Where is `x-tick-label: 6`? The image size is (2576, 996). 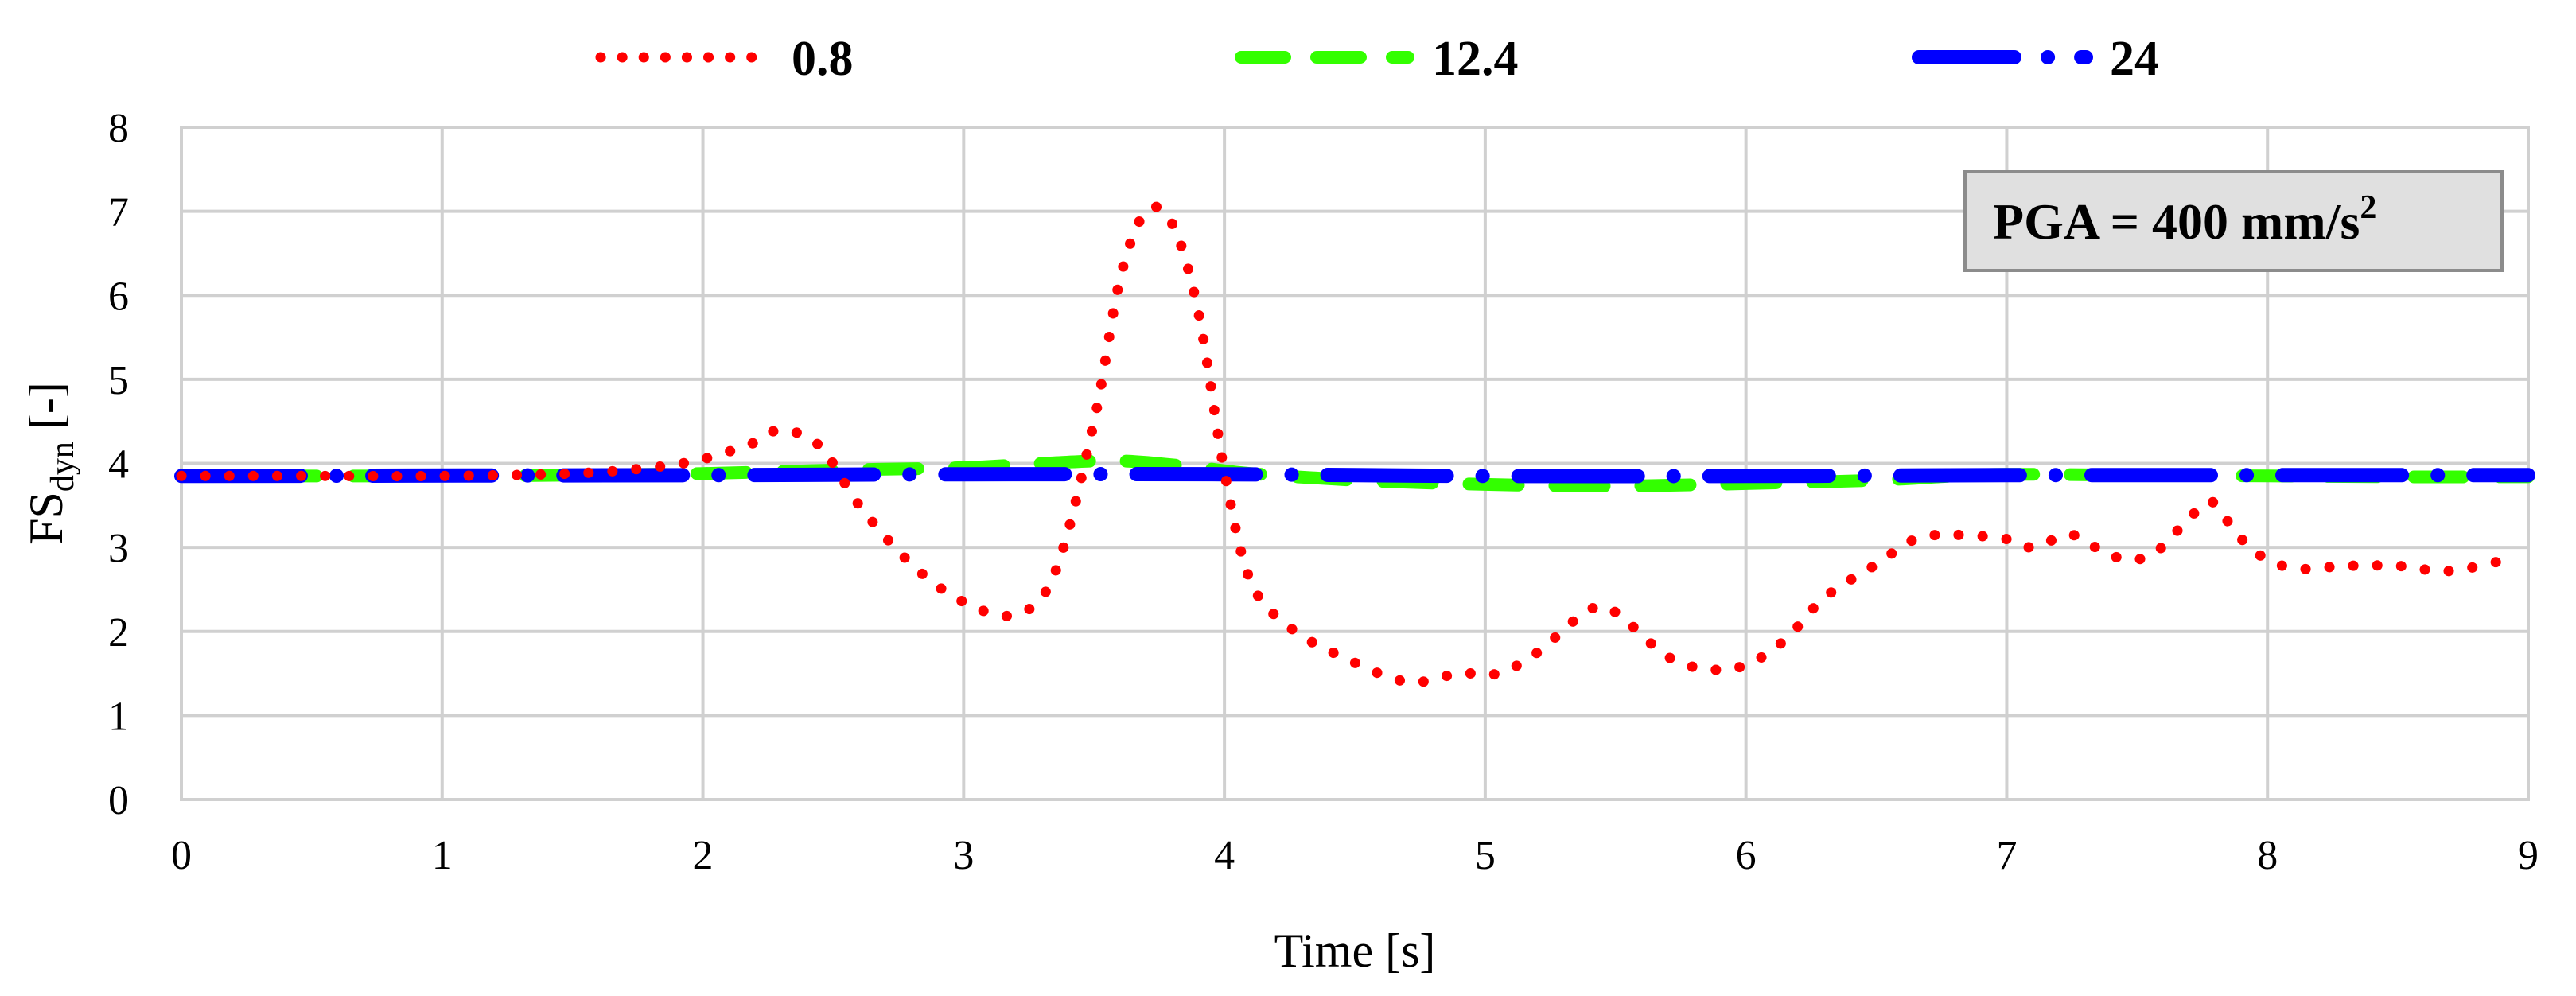
x-tick-label: 6 is located at coordinates (1747, 856).